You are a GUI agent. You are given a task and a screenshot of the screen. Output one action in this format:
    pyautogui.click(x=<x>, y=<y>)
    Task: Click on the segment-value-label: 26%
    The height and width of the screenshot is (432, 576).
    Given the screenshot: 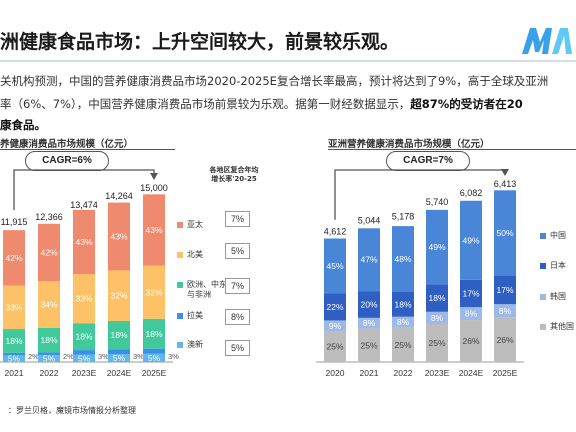 What is the action you would take?
    pyautogui.click(x=470, y=341)
    